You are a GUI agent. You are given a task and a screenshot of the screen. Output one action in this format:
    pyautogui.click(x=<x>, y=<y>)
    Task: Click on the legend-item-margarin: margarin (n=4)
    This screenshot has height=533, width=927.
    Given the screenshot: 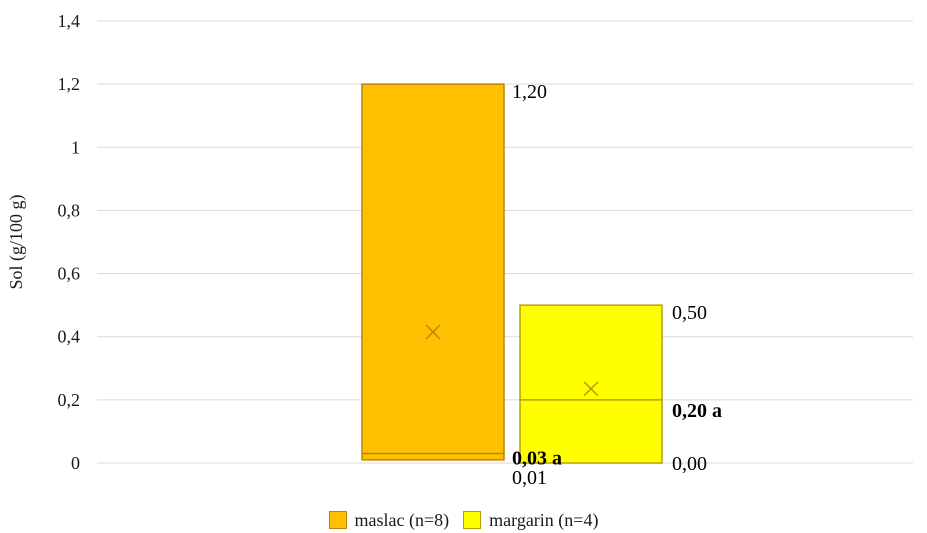 What is the action you would take?
    pyautogui.click(x=530, y=520)
    